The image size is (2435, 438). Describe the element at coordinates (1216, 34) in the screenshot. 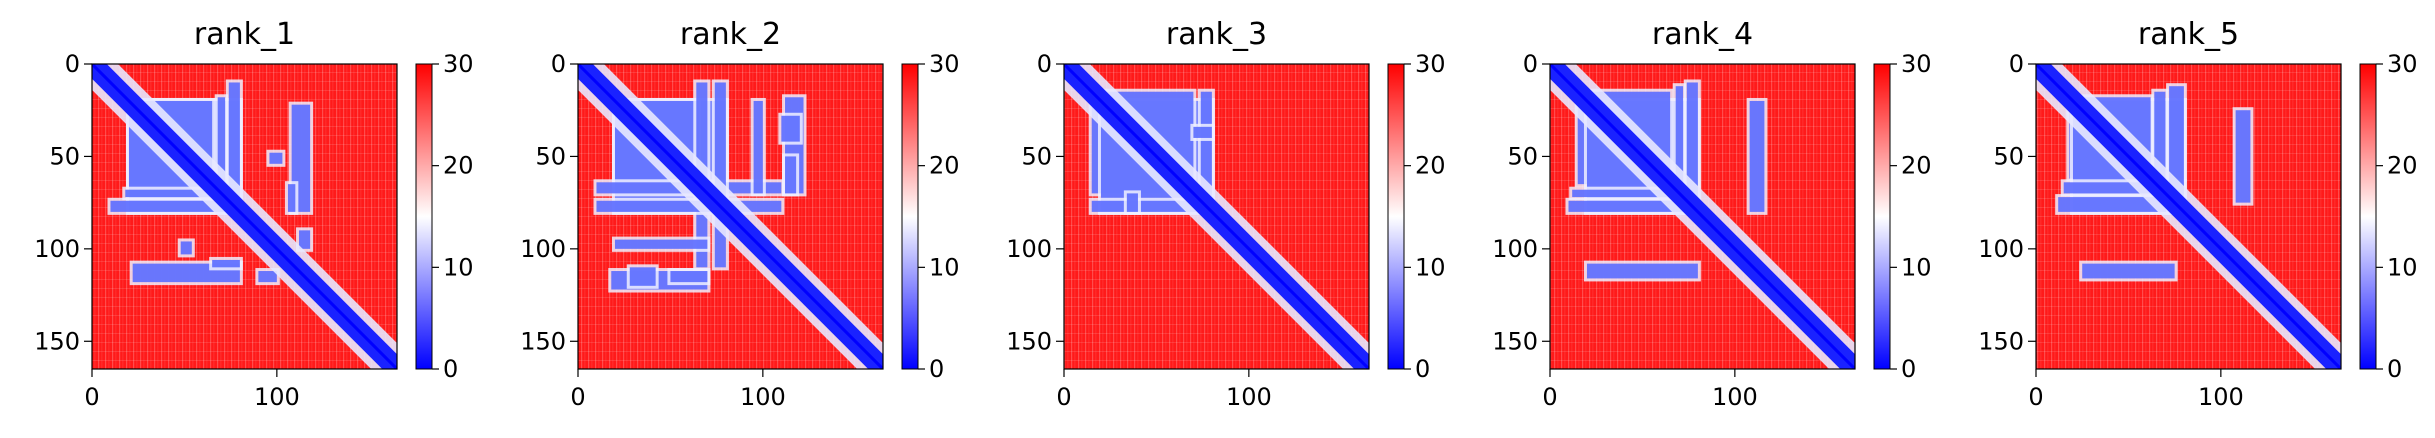

I see `panel-title: rank_3` at that location.